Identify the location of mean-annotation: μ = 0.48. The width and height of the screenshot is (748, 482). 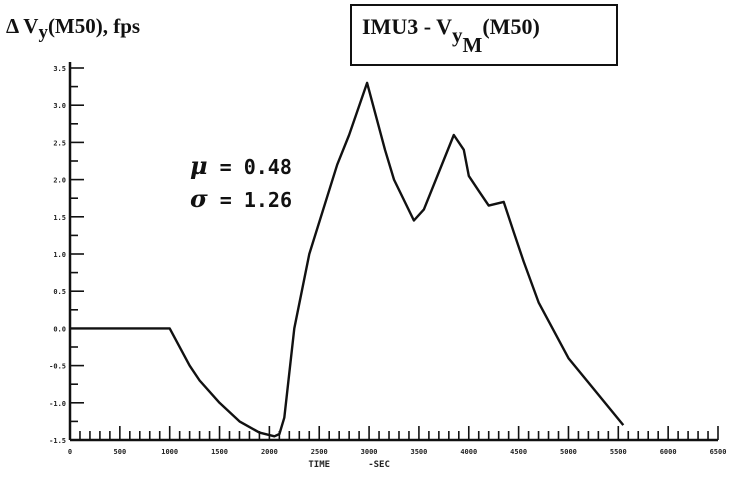
(241, 165).